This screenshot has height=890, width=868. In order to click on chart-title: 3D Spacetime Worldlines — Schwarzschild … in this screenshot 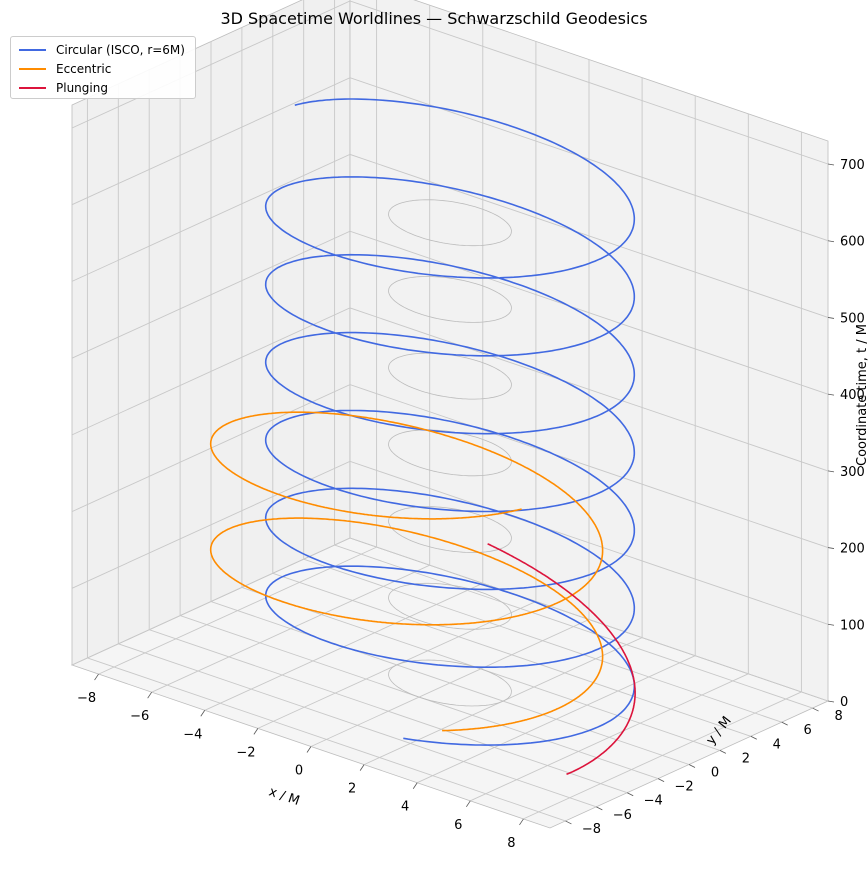, I will do `click(433, 18)`.